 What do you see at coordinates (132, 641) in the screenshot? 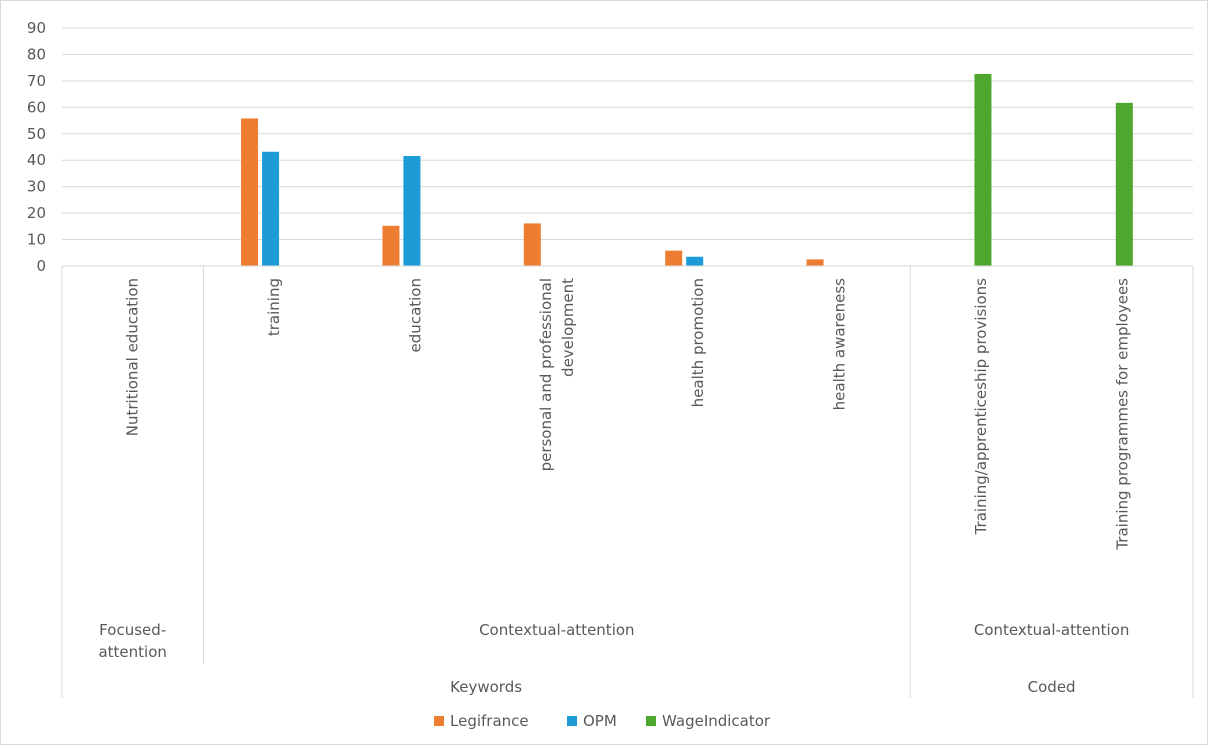
I see `group-label-level1: Focused-attention` at bounding box center [132, 641].